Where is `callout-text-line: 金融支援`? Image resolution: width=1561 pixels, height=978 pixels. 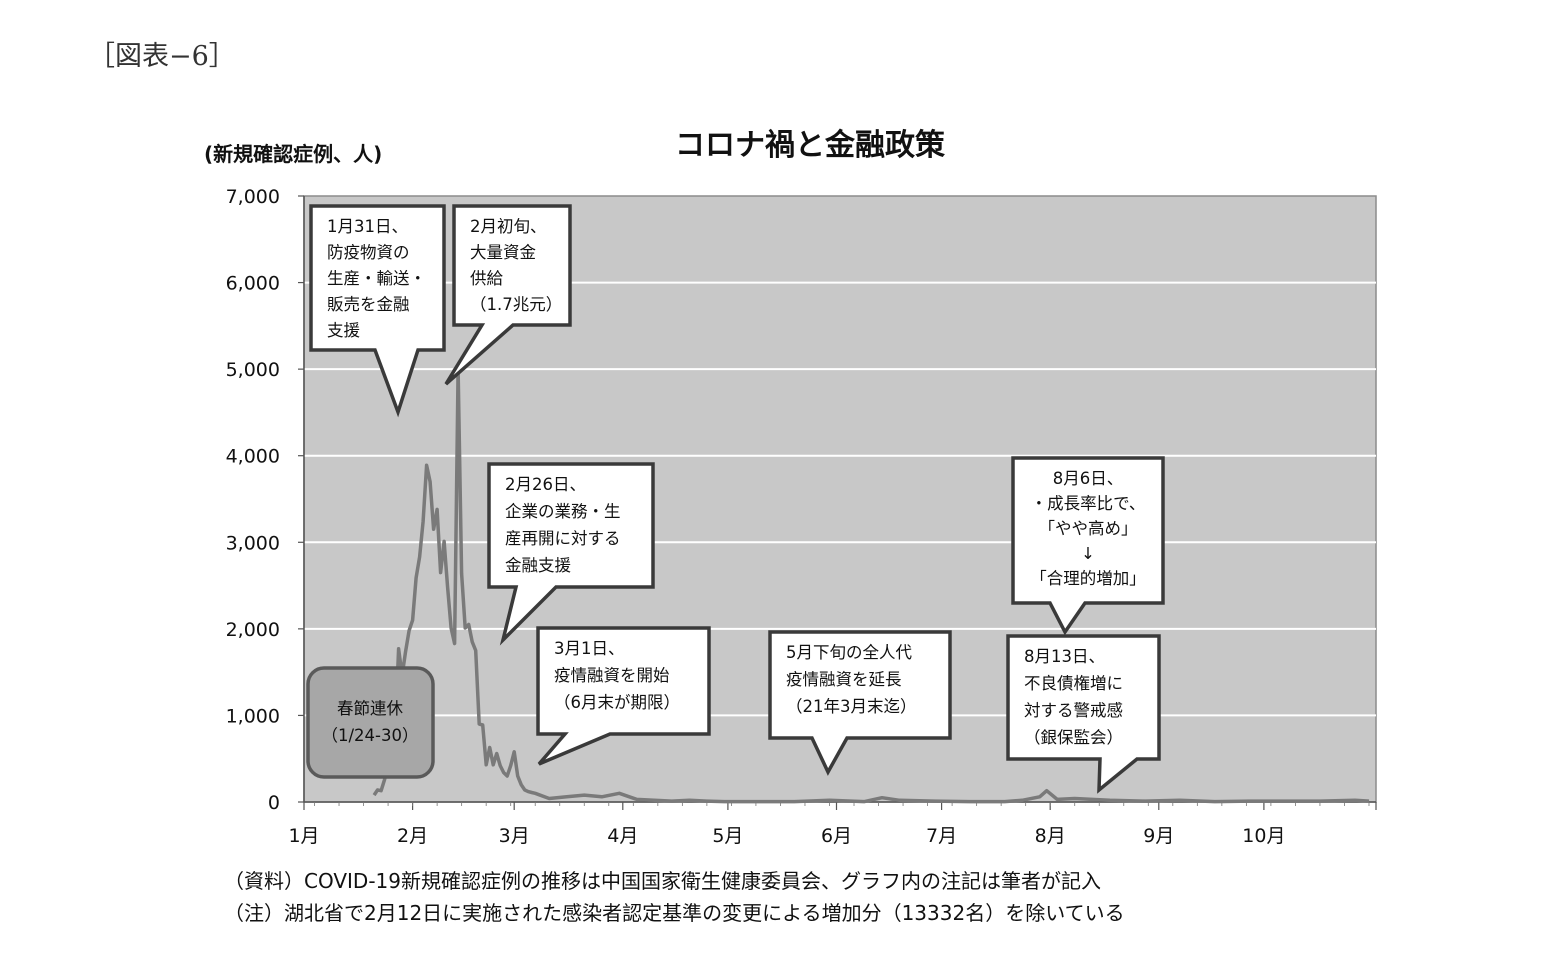 callout-text-line: 金融支援 is located at coordinates (538, 565).